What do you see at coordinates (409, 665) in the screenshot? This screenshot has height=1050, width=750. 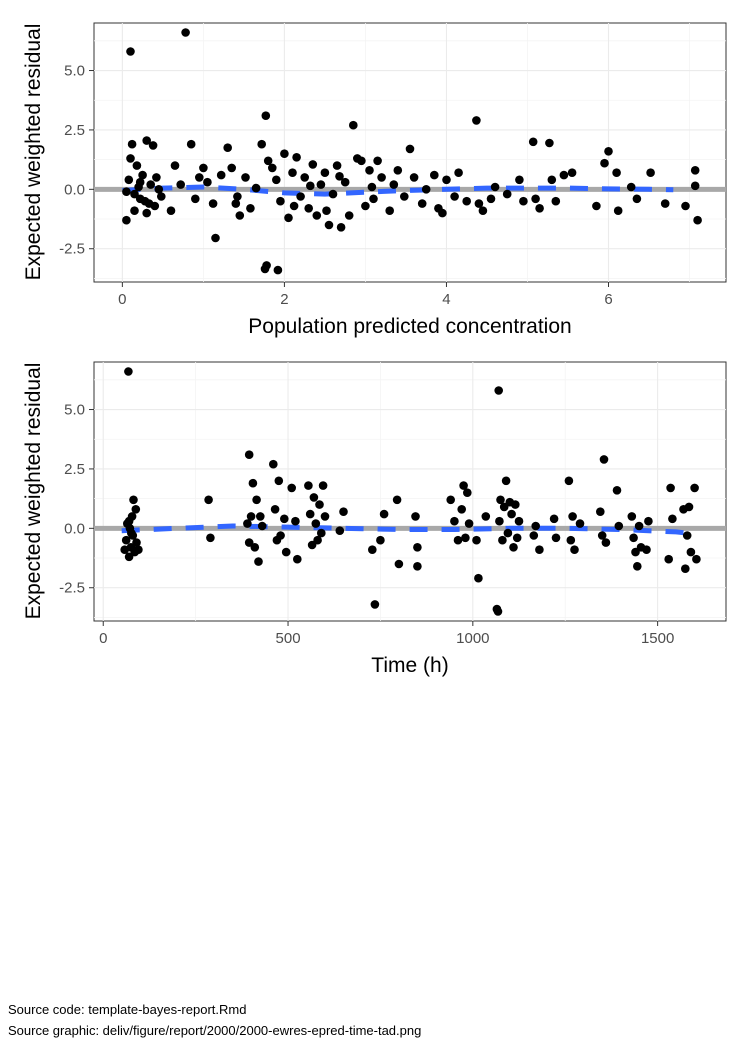 I see `x-axis-title-2: Time (h)` at bounding box center [409, 665].